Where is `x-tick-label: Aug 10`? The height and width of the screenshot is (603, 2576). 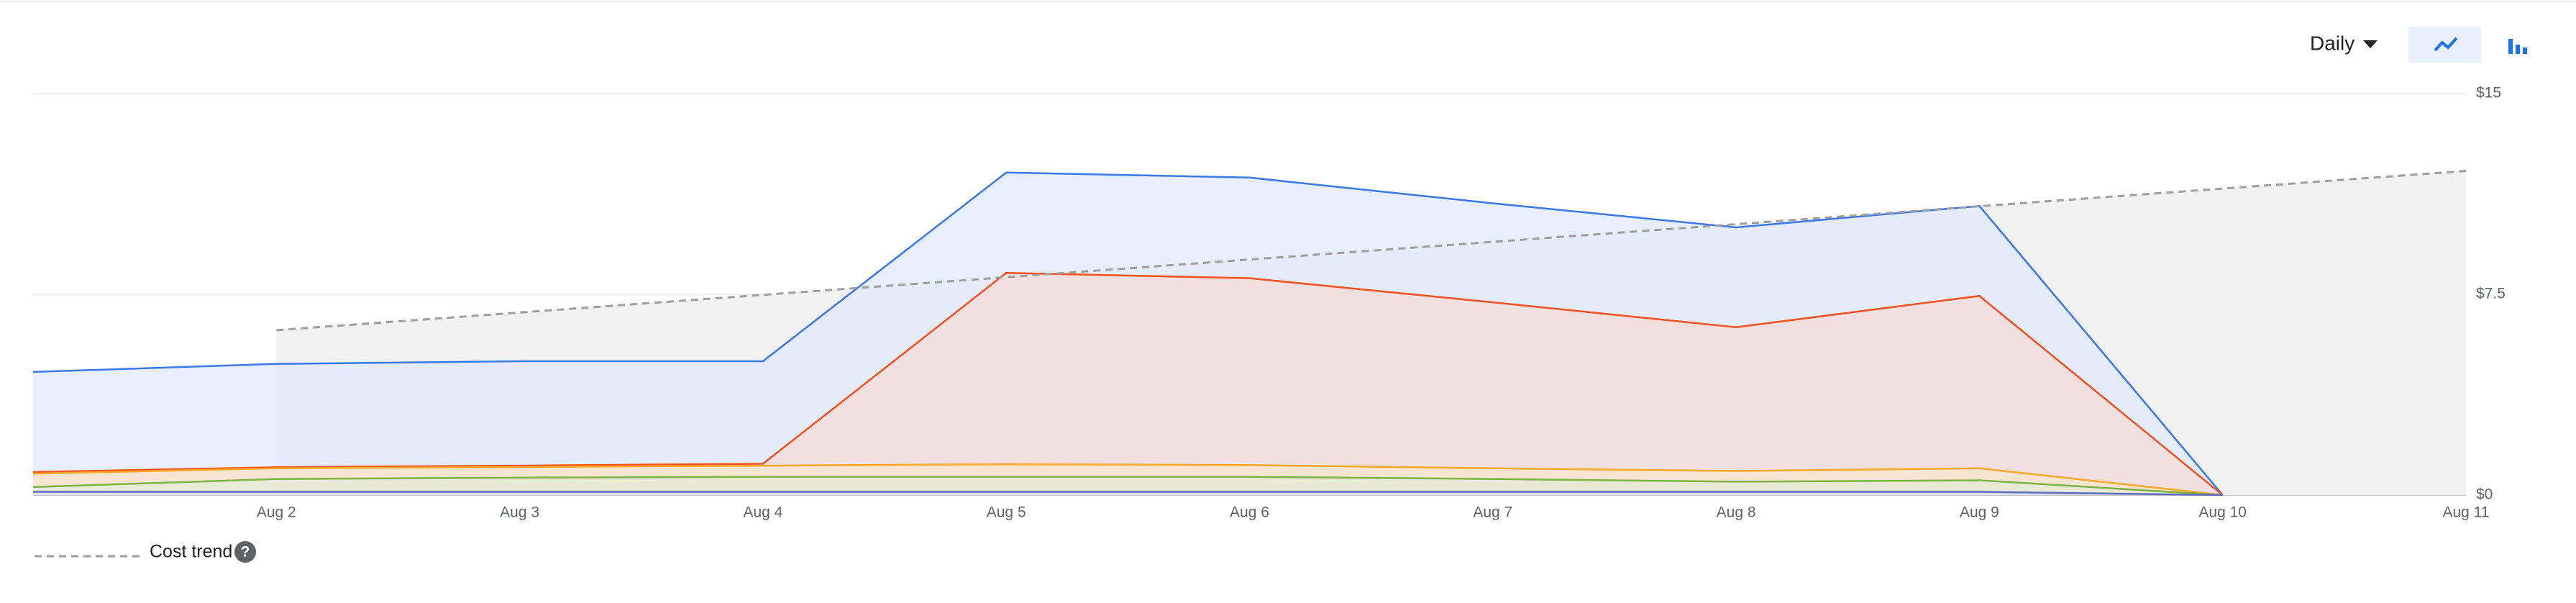 x-tick-label: Aug 10 is located at coordinates (2222, 512).